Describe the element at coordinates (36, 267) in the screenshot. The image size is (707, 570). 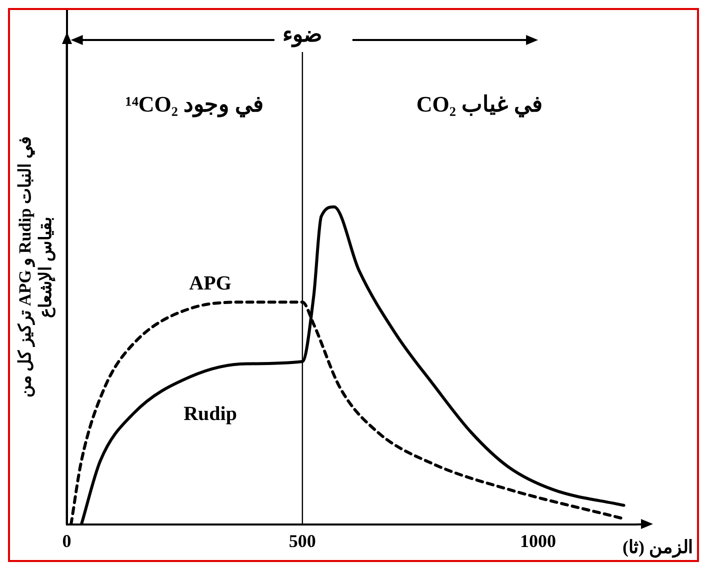
I see `y-axis-title: تركيز كل من APG و Rudip في النبات بقياس الإشعاع` at that location.